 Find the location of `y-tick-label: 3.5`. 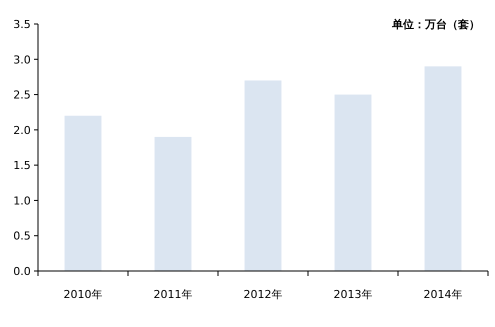

y-tick-label: 3.5 is located at coordinates (22, 24).